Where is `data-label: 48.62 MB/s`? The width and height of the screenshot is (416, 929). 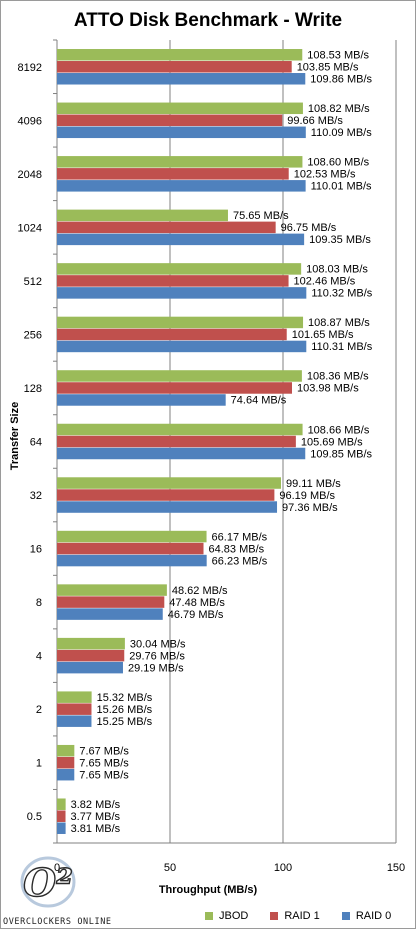 data-label: 48.62 MB/s is located at coordinates (200, 591).